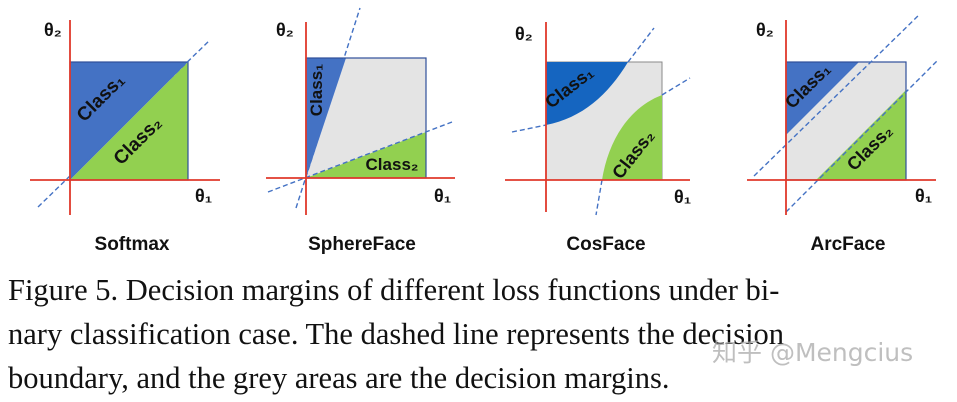  Describe the element at coordinates (605, 244) in the screenshot. I see `panel-title: CosFace` at that location.